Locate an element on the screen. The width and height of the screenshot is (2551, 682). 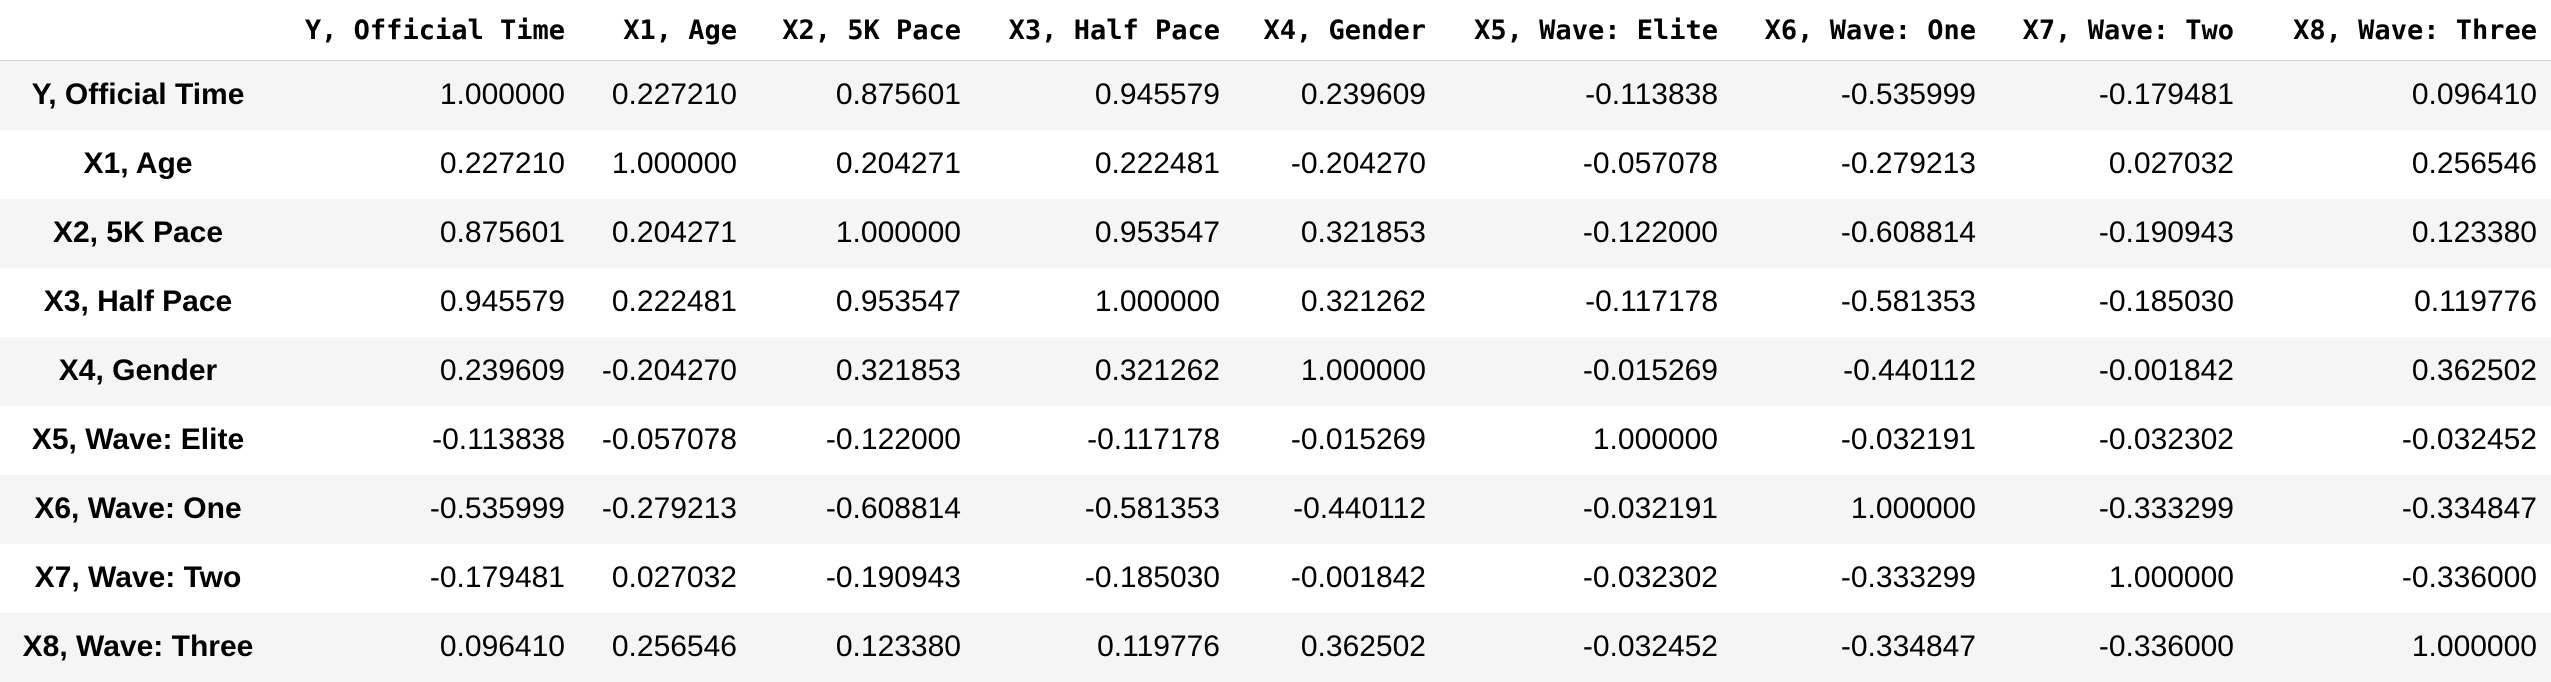
table-cell: 0.123380 is located at coordinates (2474, 232).